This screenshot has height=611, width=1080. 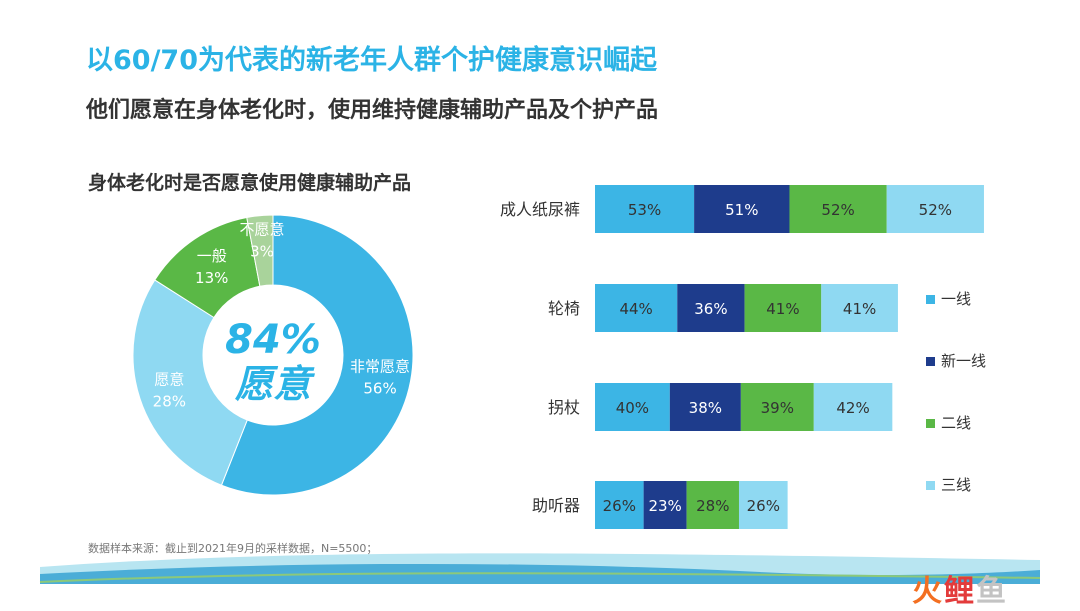 What do you see at coordinates (956, 299) in the screenshot?
I see `legend-label-1: 一线` at bounding box center [956, 299].